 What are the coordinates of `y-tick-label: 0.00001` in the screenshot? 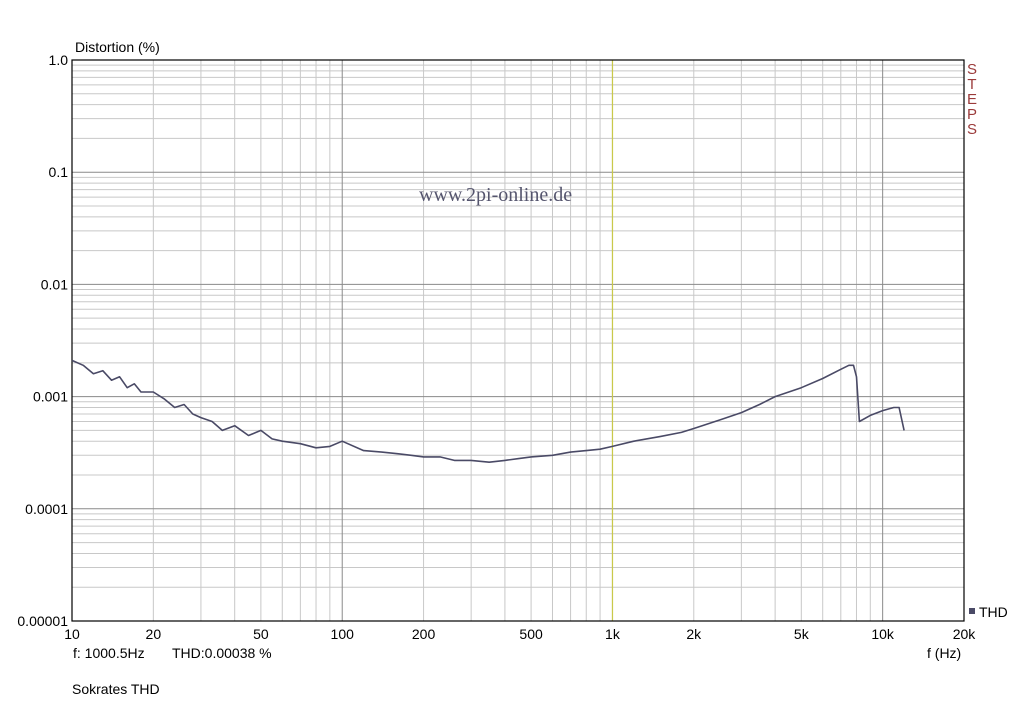 It's located at (42, 621).